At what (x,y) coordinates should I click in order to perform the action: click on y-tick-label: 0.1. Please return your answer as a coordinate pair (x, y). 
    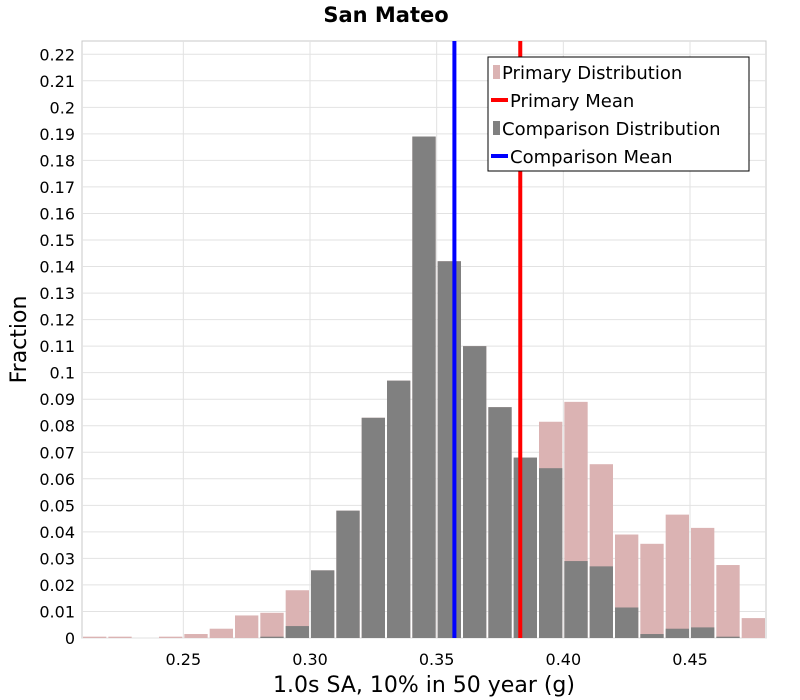
    Looking at the image, I should click on (62, 373).